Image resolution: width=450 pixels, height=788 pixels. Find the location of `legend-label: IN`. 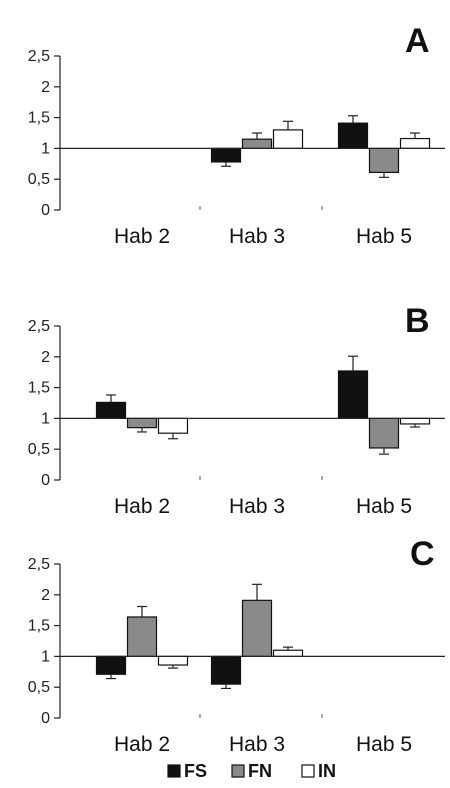

legend-label: IN is located at coordinates (327, 771).